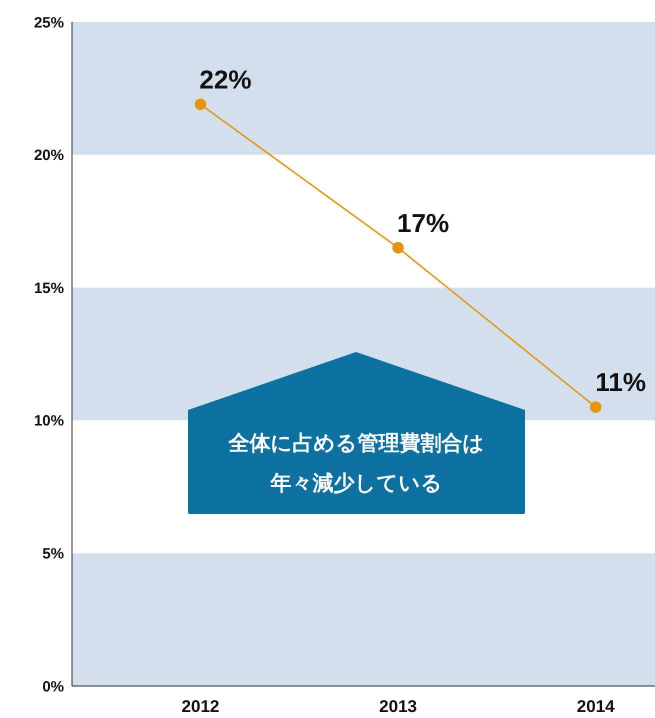 The width and height of the screenshot is (655, 718). Describe the element at coordinates (49, 421) in the screenshot. I see `y-tick-label: 10%` at that location.